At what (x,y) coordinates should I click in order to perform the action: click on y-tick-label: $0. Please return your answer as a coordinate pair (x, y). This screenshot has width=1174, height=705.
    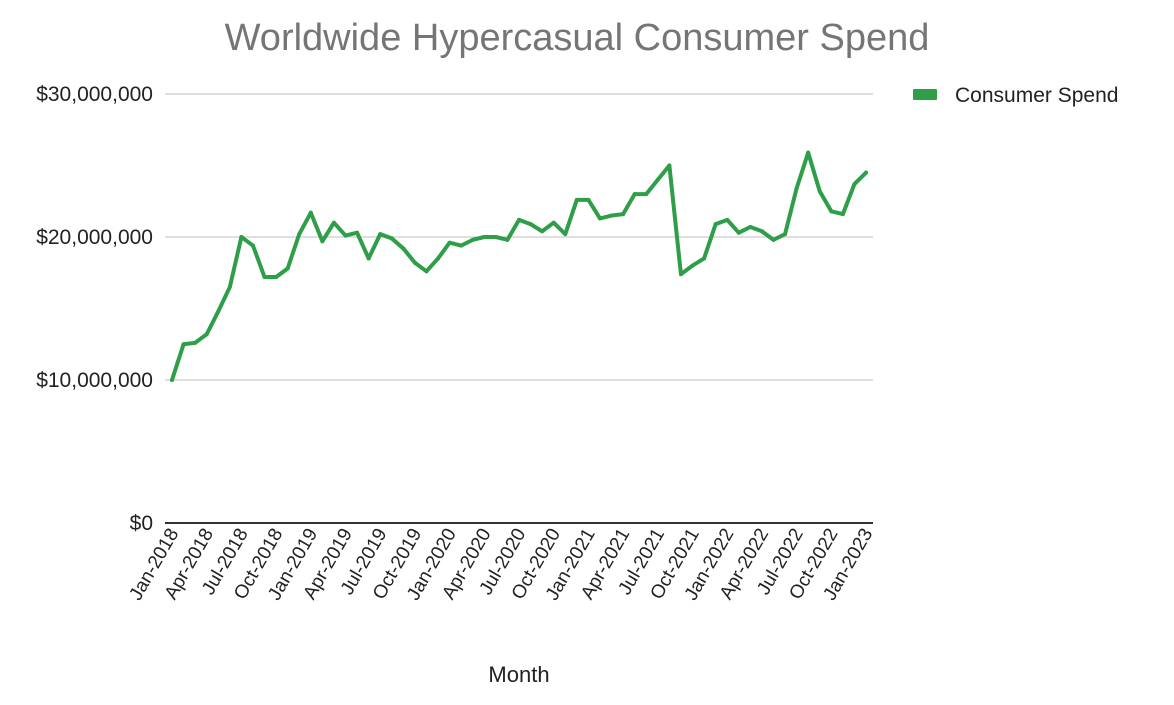
    Looking at the image, I should click on (141, 523).